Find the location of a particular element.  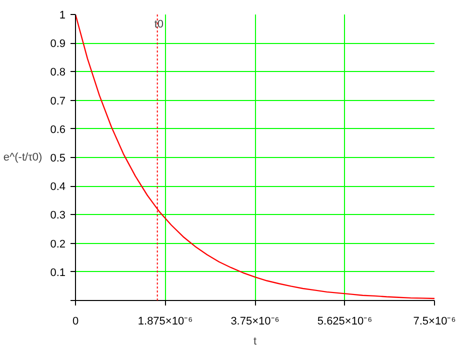

y-tick-label: 0.2 is located at coordinates (58, 244).